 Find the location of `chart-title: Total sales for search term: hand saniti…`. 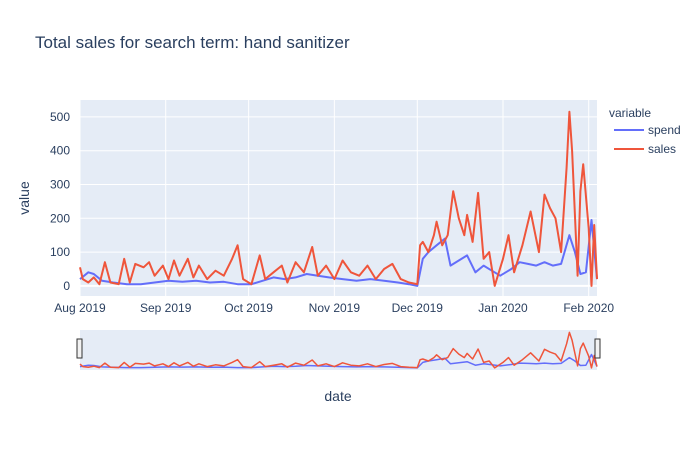

chart-title: Total sales for search term: hand saniti… is located at coordinates (192, 42).